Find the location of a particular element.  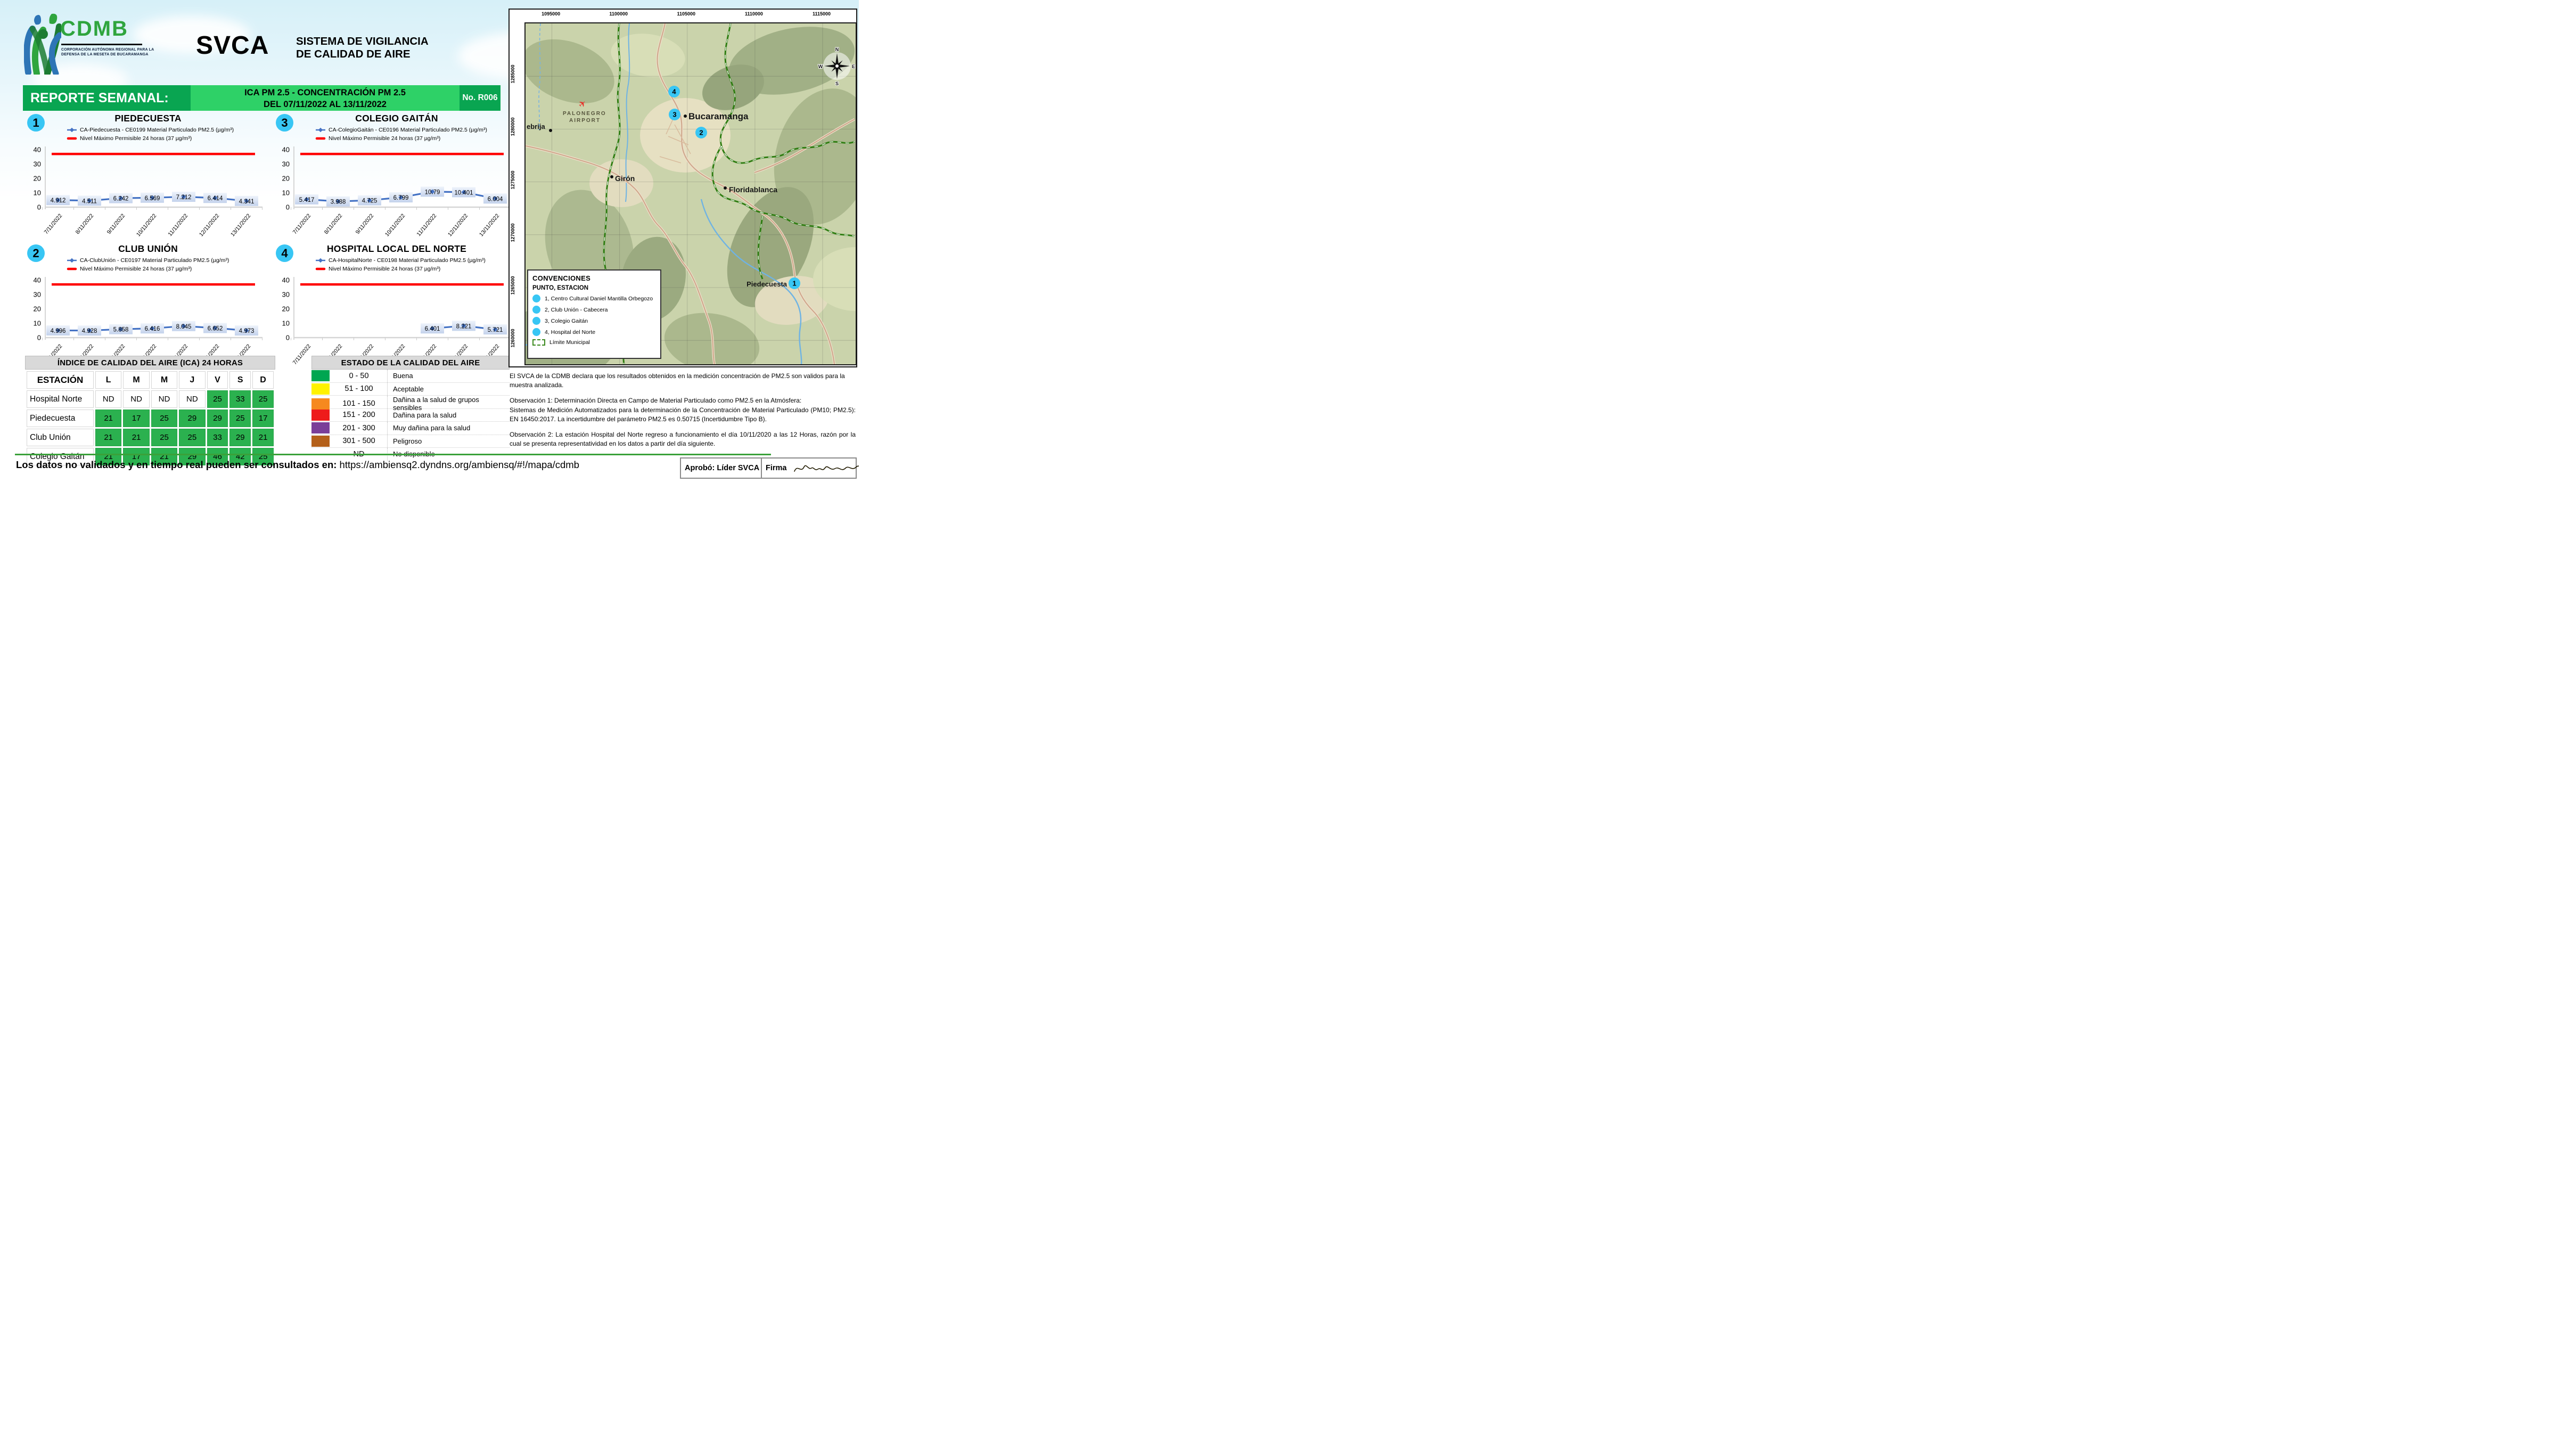

svg-text: 6.799 is located at coordinates (401, 198).